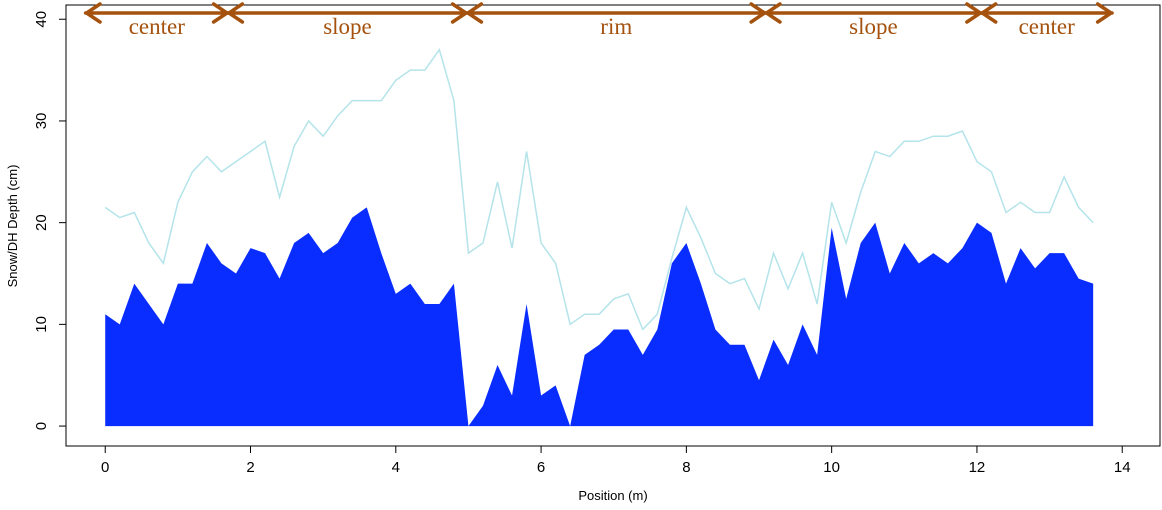 This screenshot has width=1162, height=510. Describe the element at coordinates (41, 324) in the screenshot. I see `y-tick-label: 10` at that location.